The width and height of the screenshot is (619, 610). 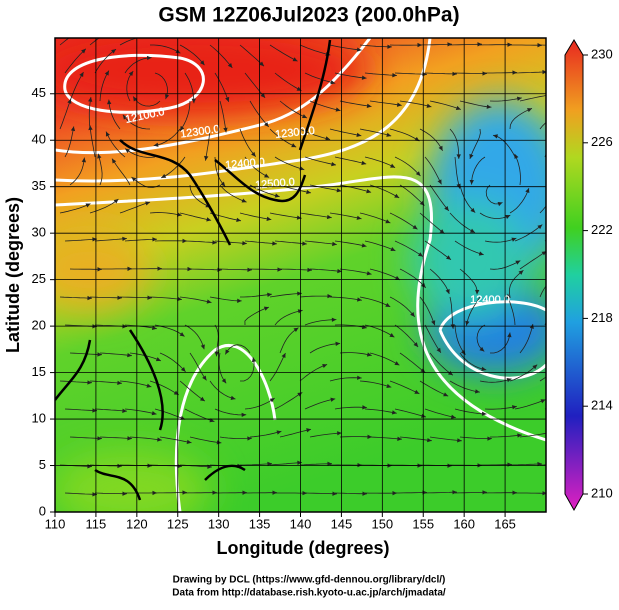 I want to click on x-tick-label: 110, so click(x=55, y=523).